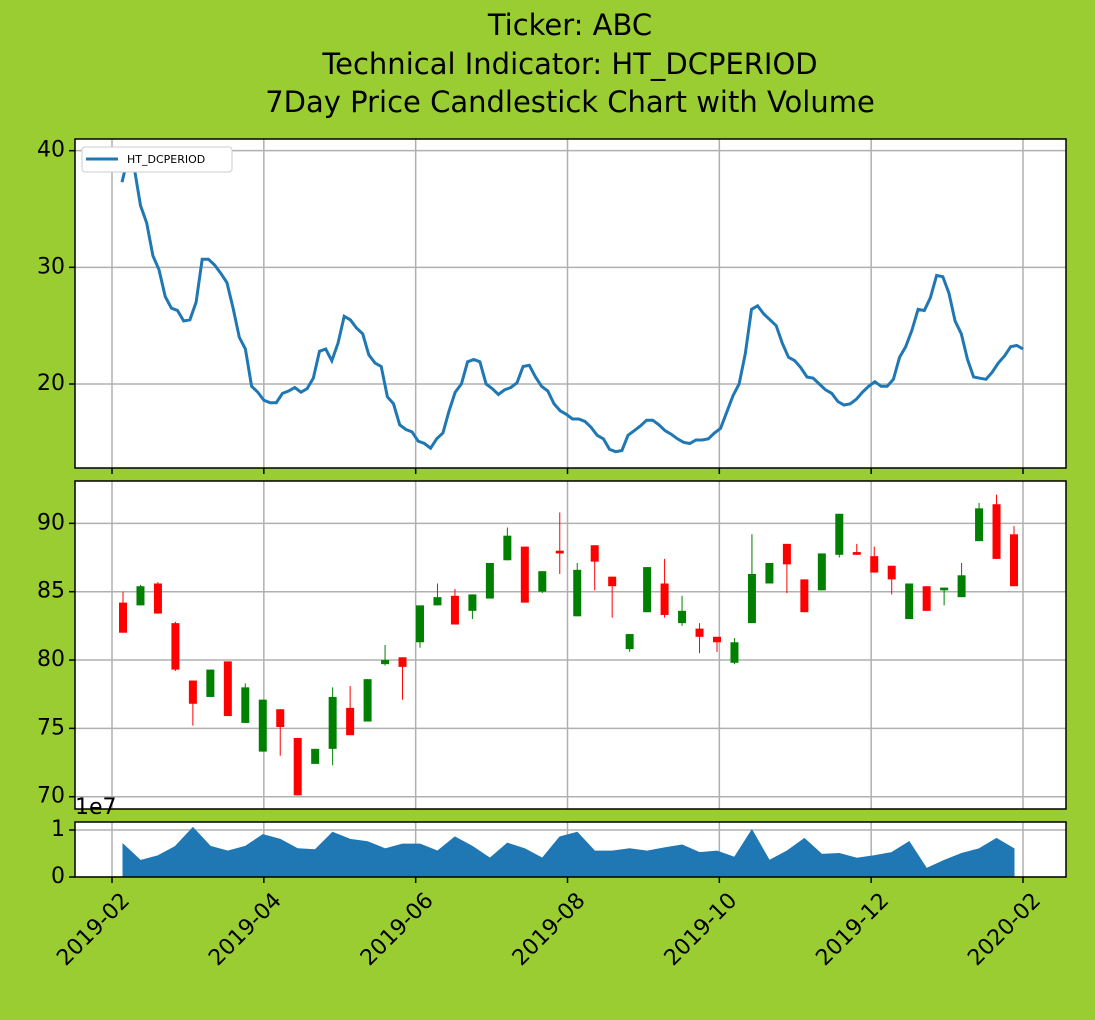 This screenshot has height=1020, width=1095. Describe the element at coordinates (51, 659) in the screenshot. I see `y-tick-label: 80` at that location.